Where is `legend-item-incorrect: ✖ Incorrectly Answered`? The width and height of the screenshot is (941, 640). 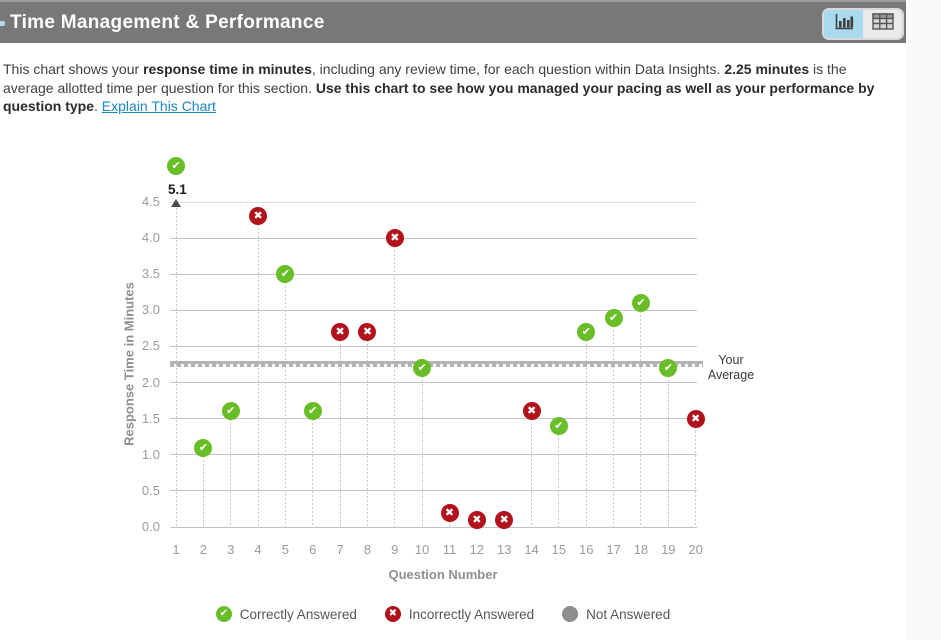
legend-item-incorrect: ✖ Incorrectly Answered is located at coordinates (459, 614).